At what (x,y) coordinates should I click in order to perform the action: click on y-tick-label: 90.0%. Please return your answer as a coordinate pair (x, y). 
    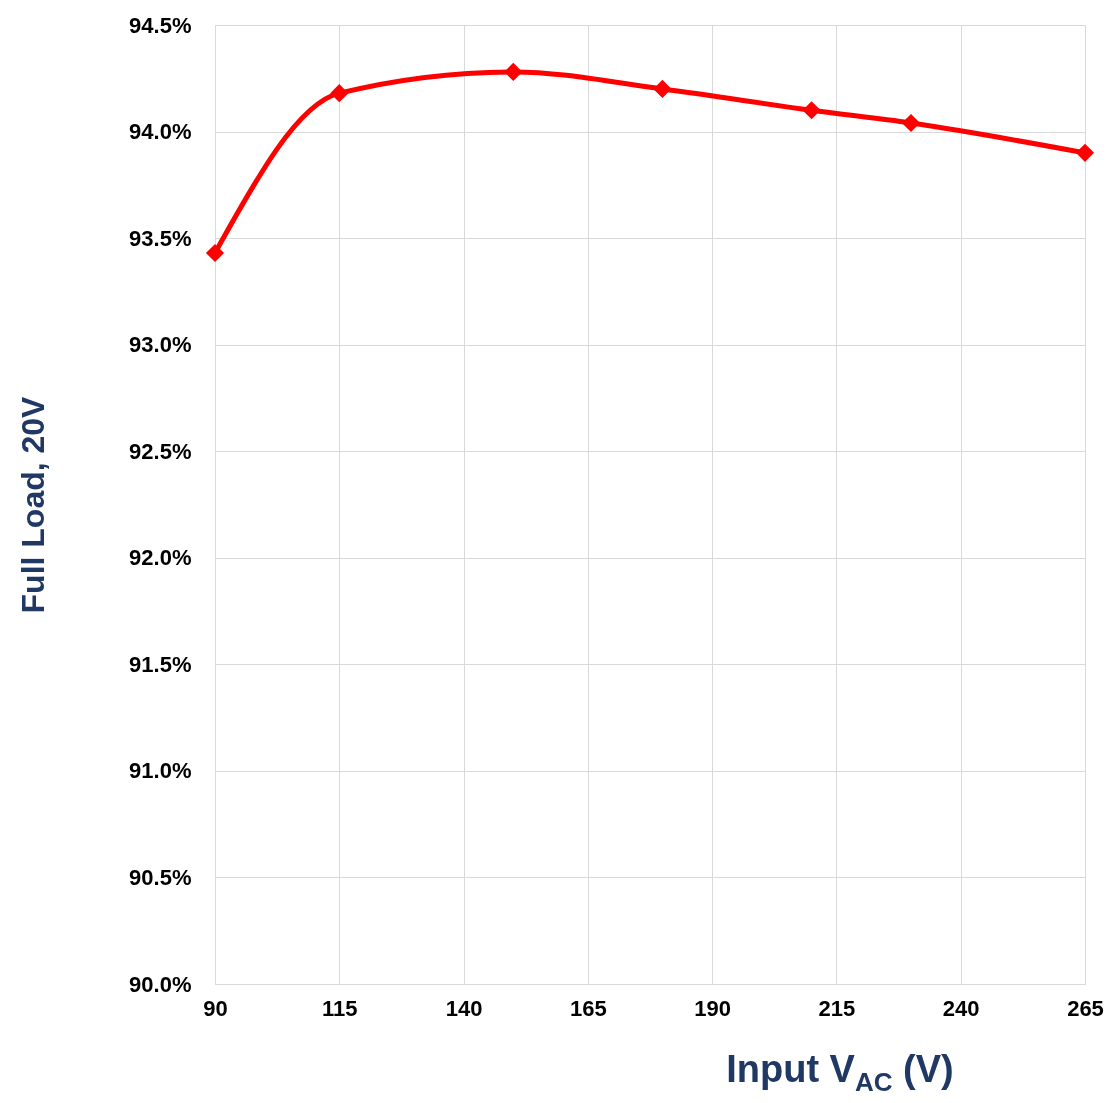
    Looking at the image, I should click on (160, 984).